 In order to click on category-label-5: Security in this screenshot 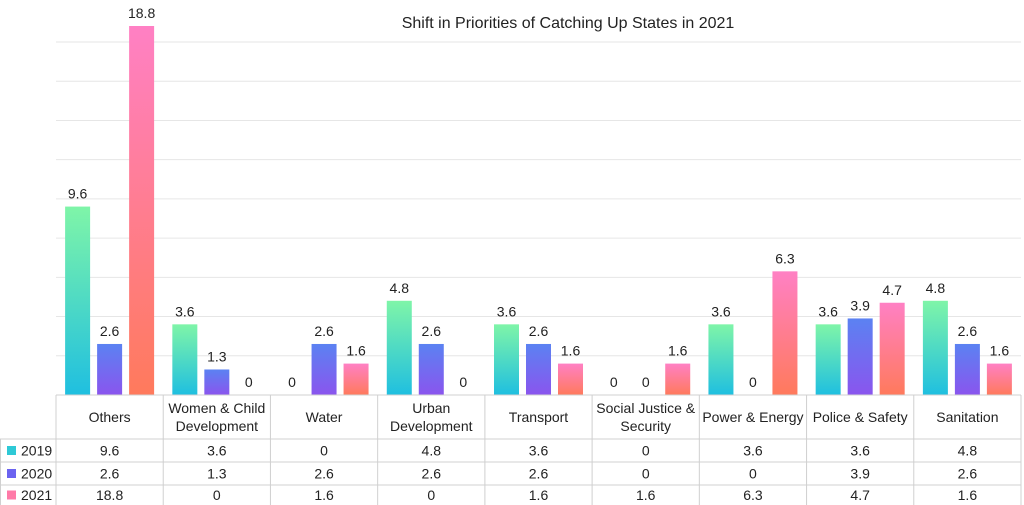, I will do `click(645, 426)`.